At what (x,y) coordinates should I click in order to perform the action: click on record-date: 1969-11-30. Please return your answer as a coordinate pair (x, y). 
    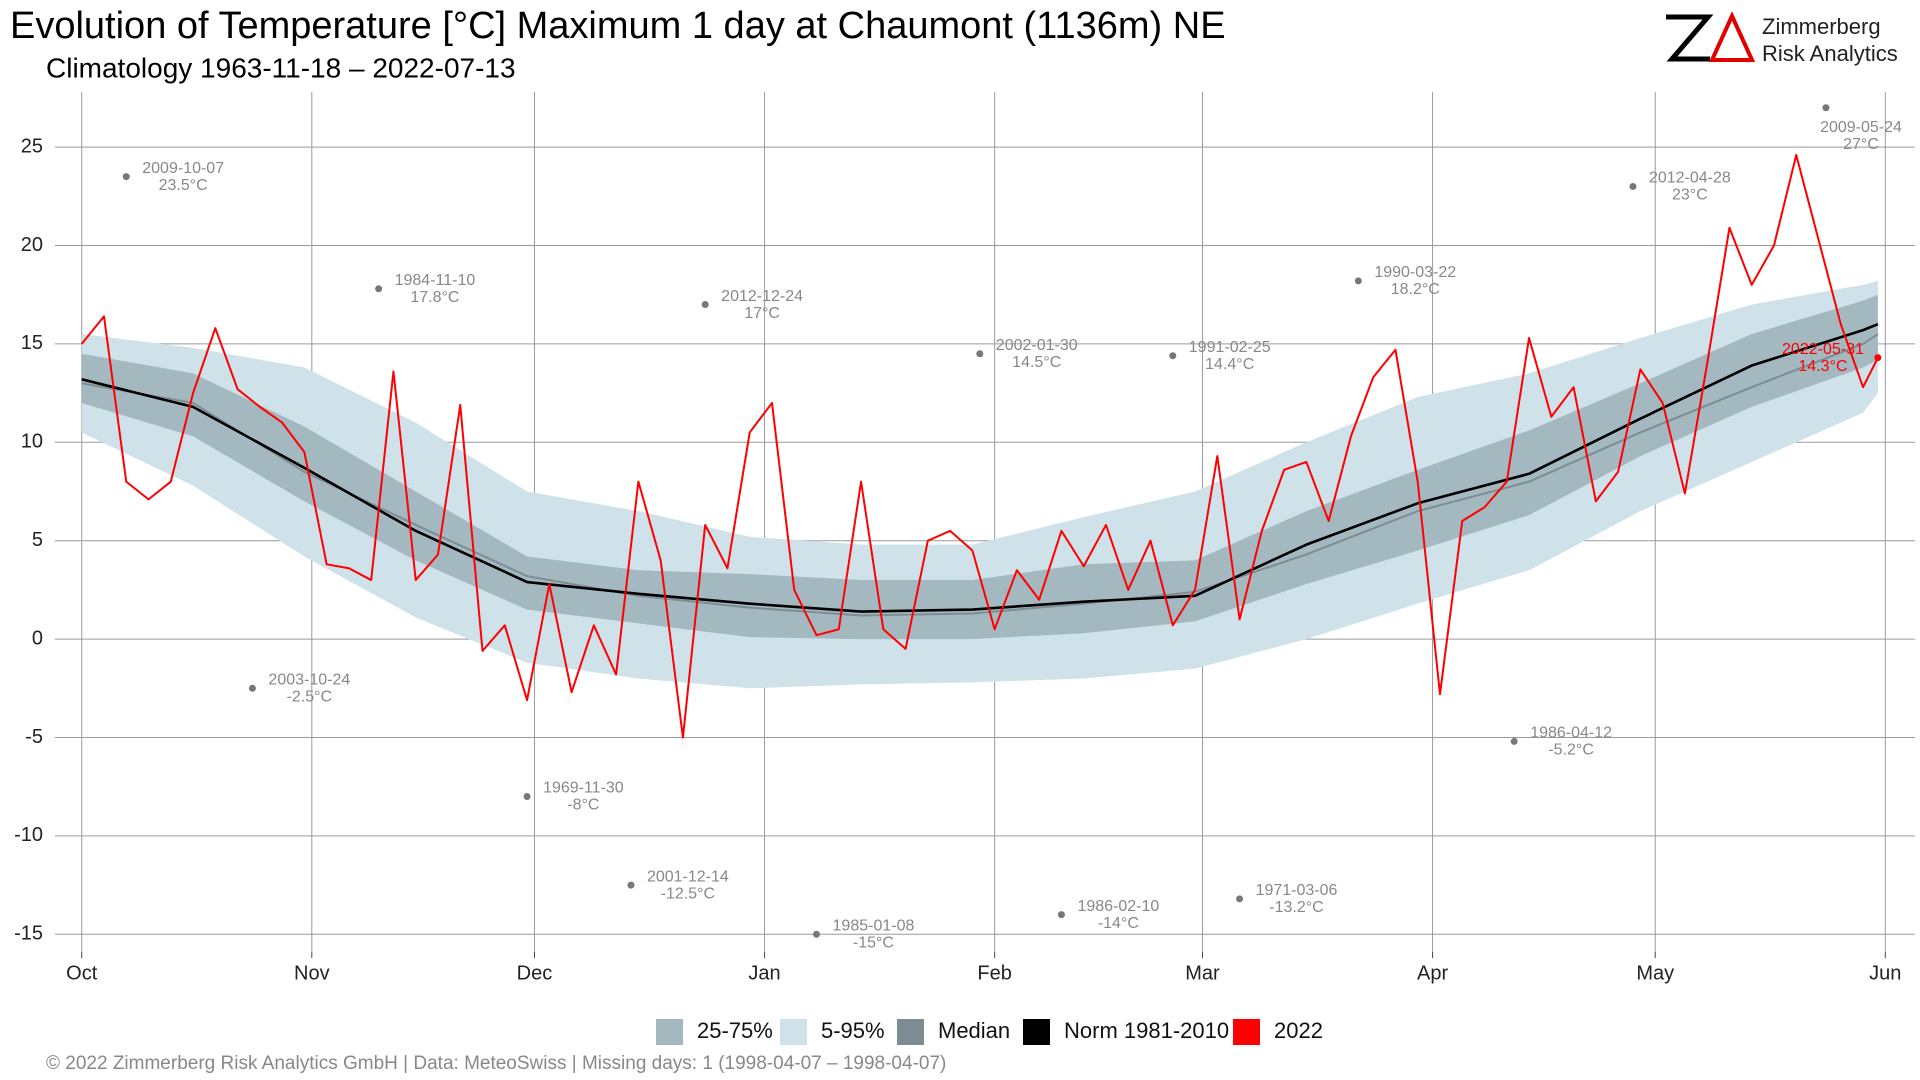
    Looking at the image, I should click on (583, 788).